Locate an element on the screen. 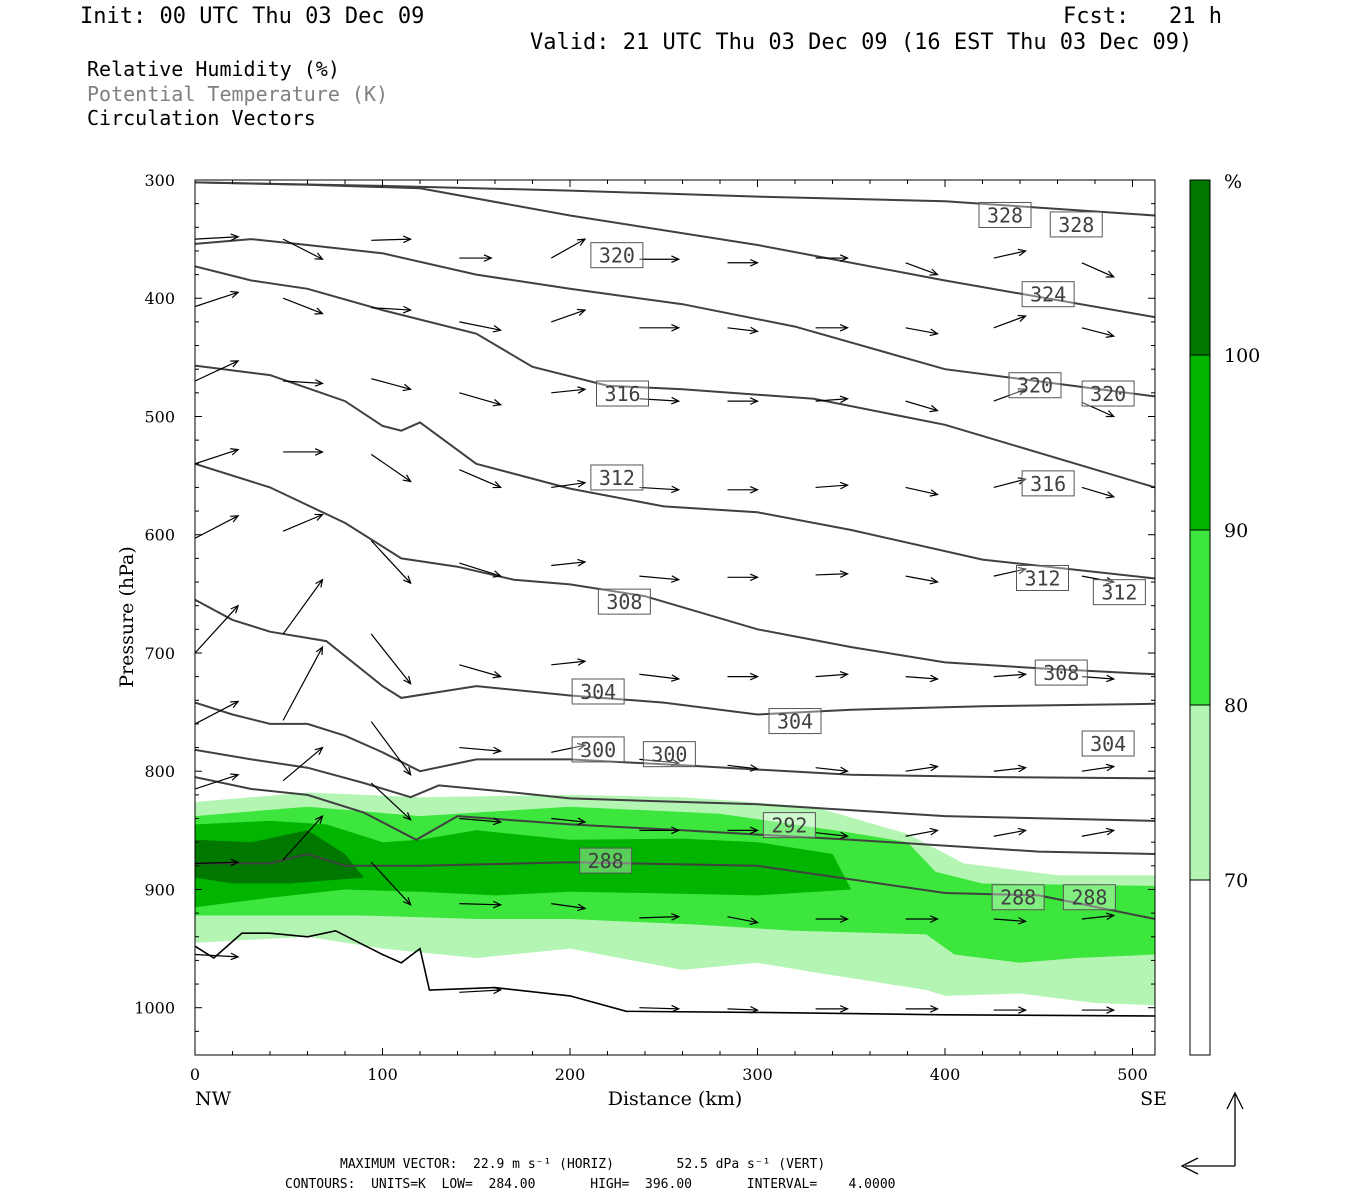 The width and height of the screenshot is (1350, 1200). y-tick-label: 900 is located at coordinates (159, 889).